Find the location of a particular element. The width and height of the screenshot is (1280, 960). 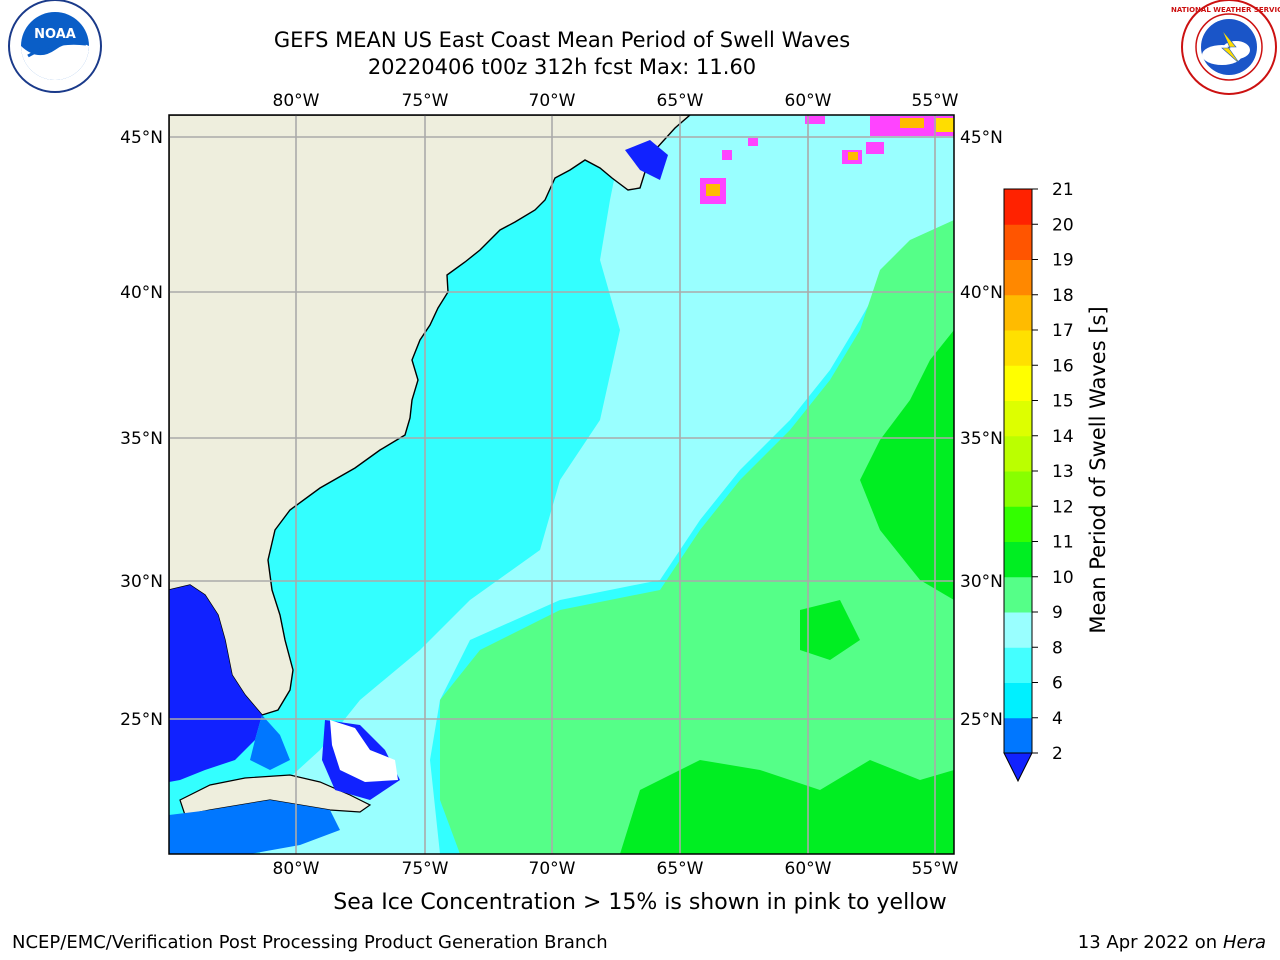

lon-label-bottom: 60°W is located at coordinates (808, 869).